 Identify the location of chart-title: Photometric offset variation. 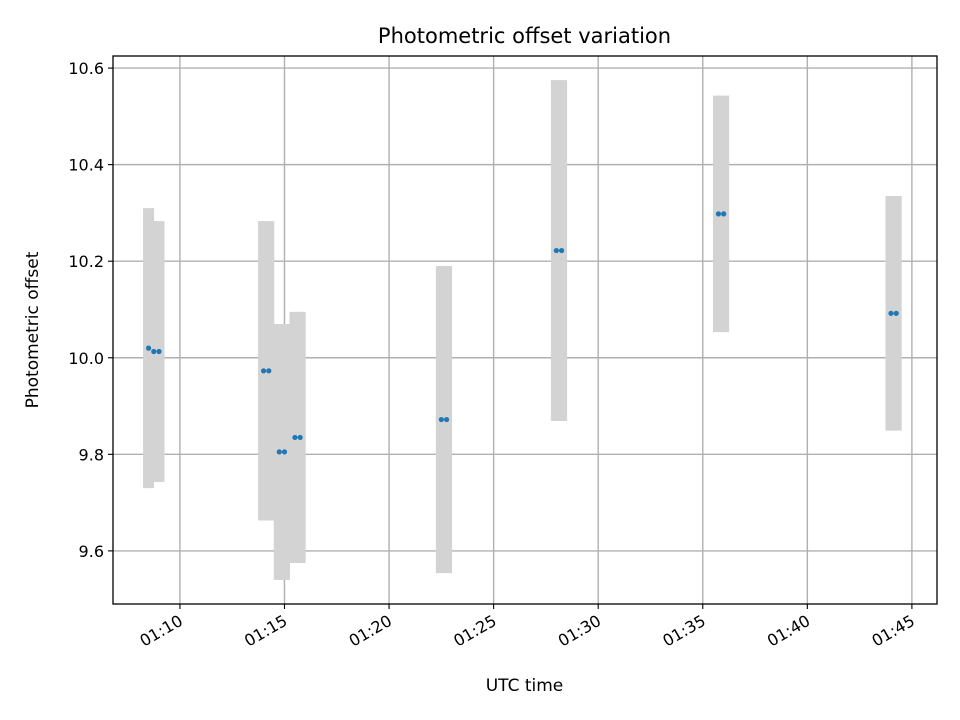
(524, 36).